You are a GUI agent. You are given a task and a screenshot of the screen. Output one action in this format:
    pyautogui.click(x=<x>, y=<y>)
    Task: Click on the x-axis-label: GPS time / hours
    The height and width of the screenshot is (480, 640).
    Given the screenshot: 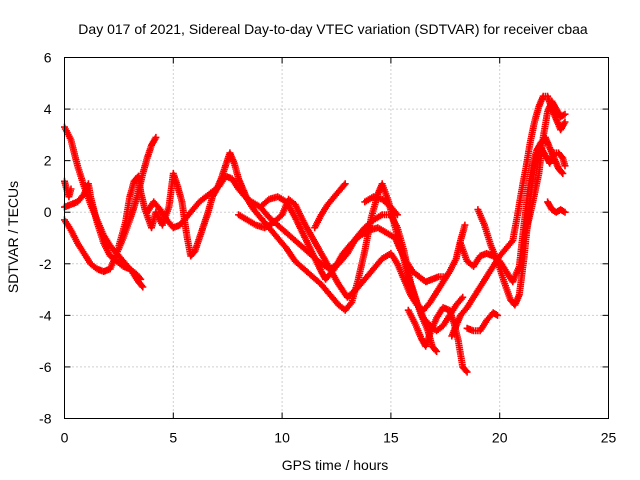 What is the action you would take?
    pyautogui.click(x=335, y=465)
    